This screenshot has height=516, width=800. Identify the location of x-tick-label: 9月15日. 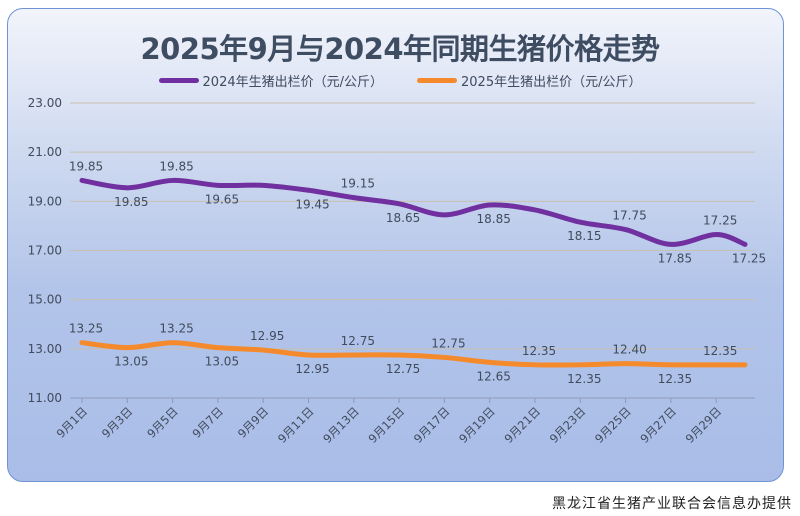
(387, 425).